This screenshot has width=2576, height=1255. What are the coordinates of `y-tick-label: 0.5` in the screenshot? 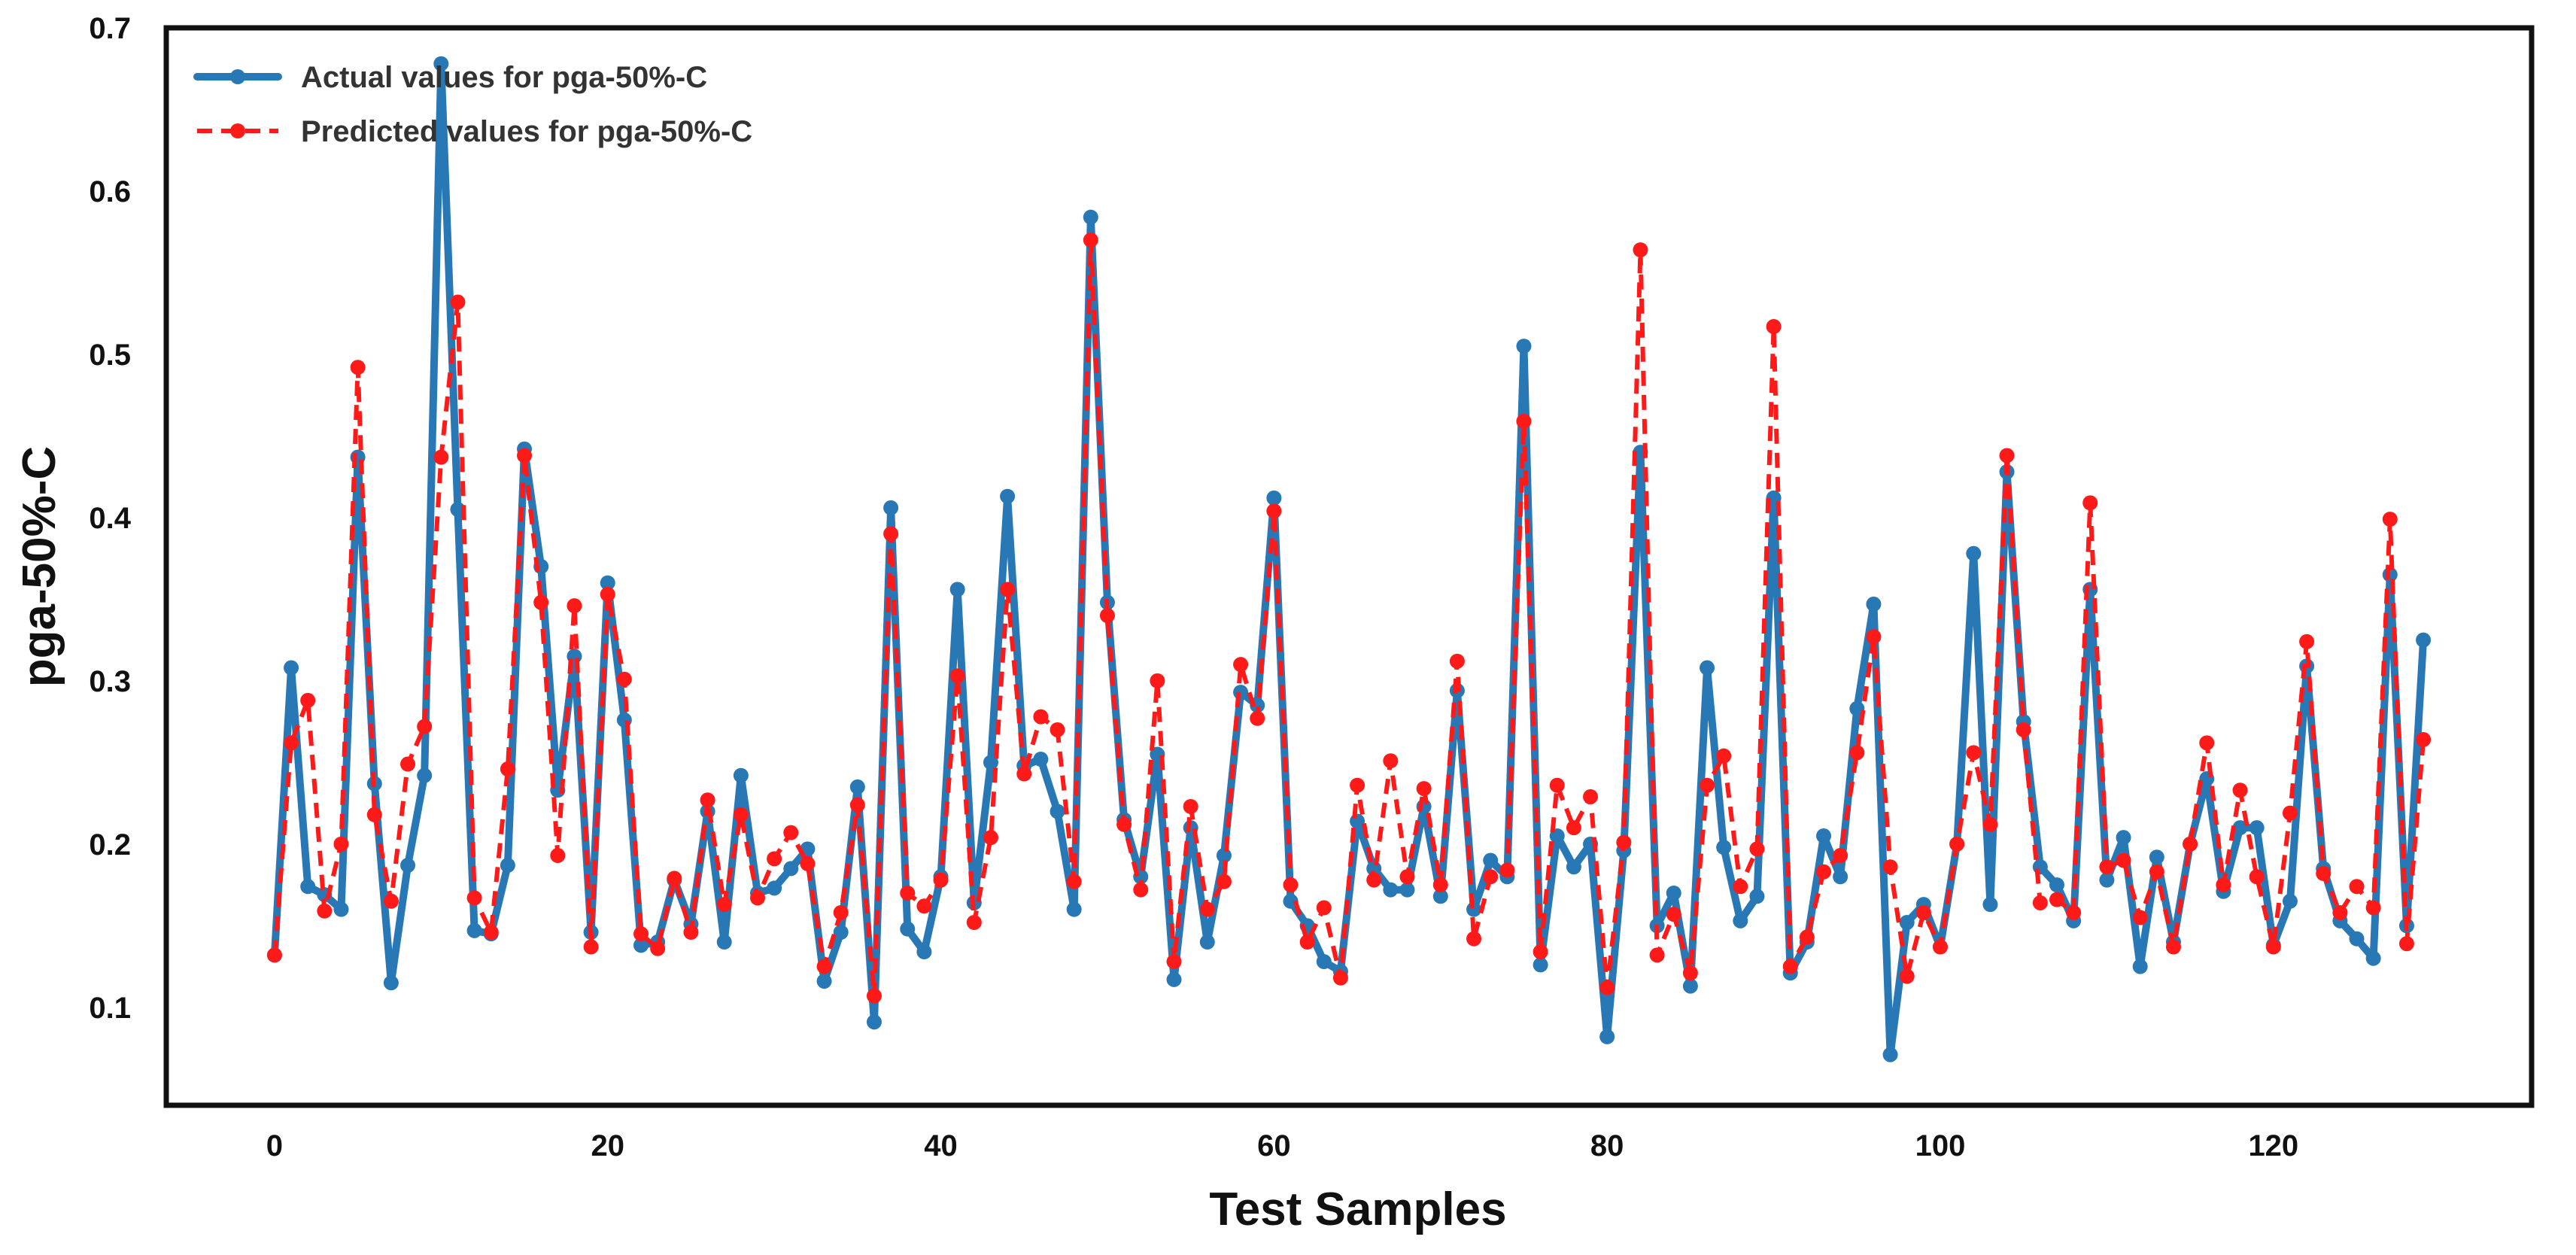 It's located at (110, 356).